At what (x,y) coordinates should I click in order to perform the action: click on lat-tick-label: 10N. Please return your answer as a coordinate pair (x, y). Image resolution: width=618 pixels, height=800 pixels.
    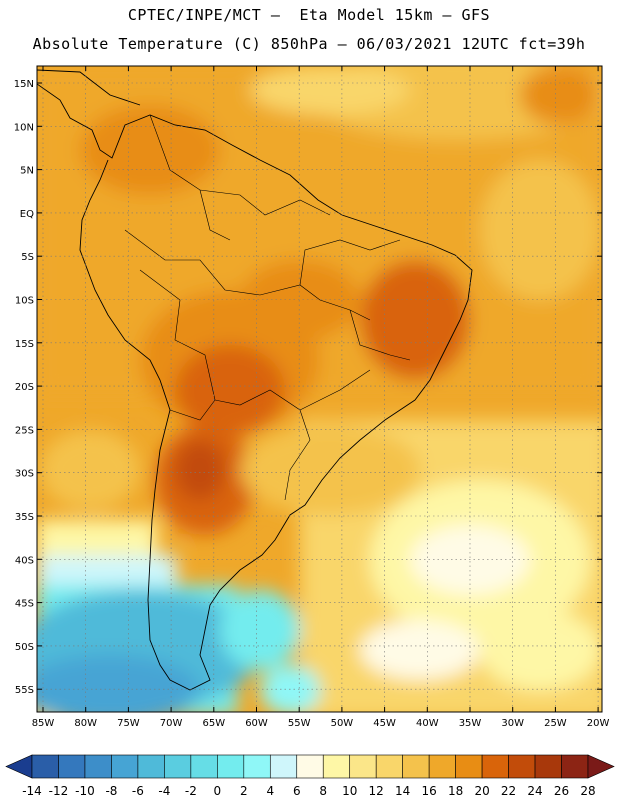
    Looking at the image, I should click on (24, 127).